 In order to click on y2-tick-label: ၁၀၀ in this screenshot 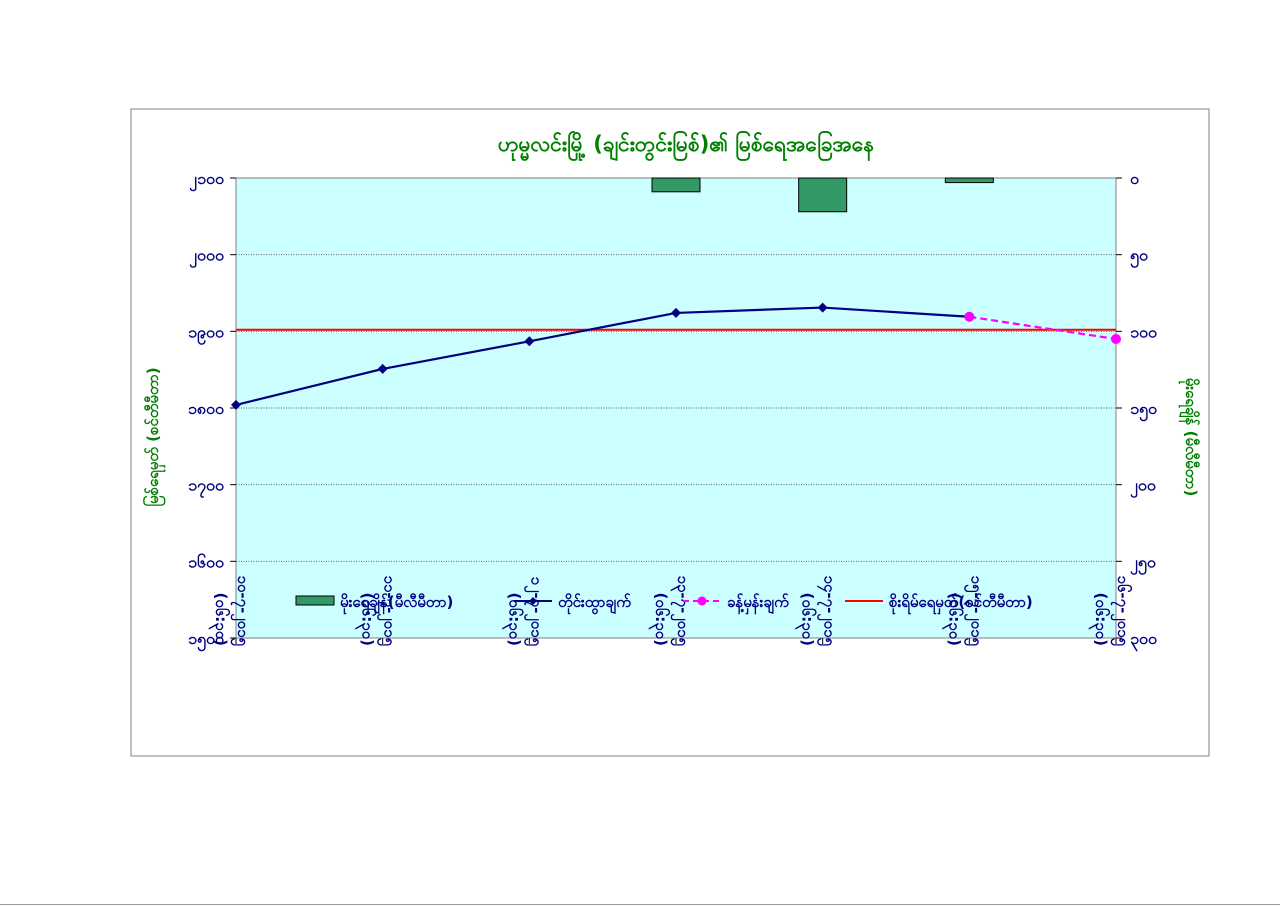, I will do `click(1143, 331)`.